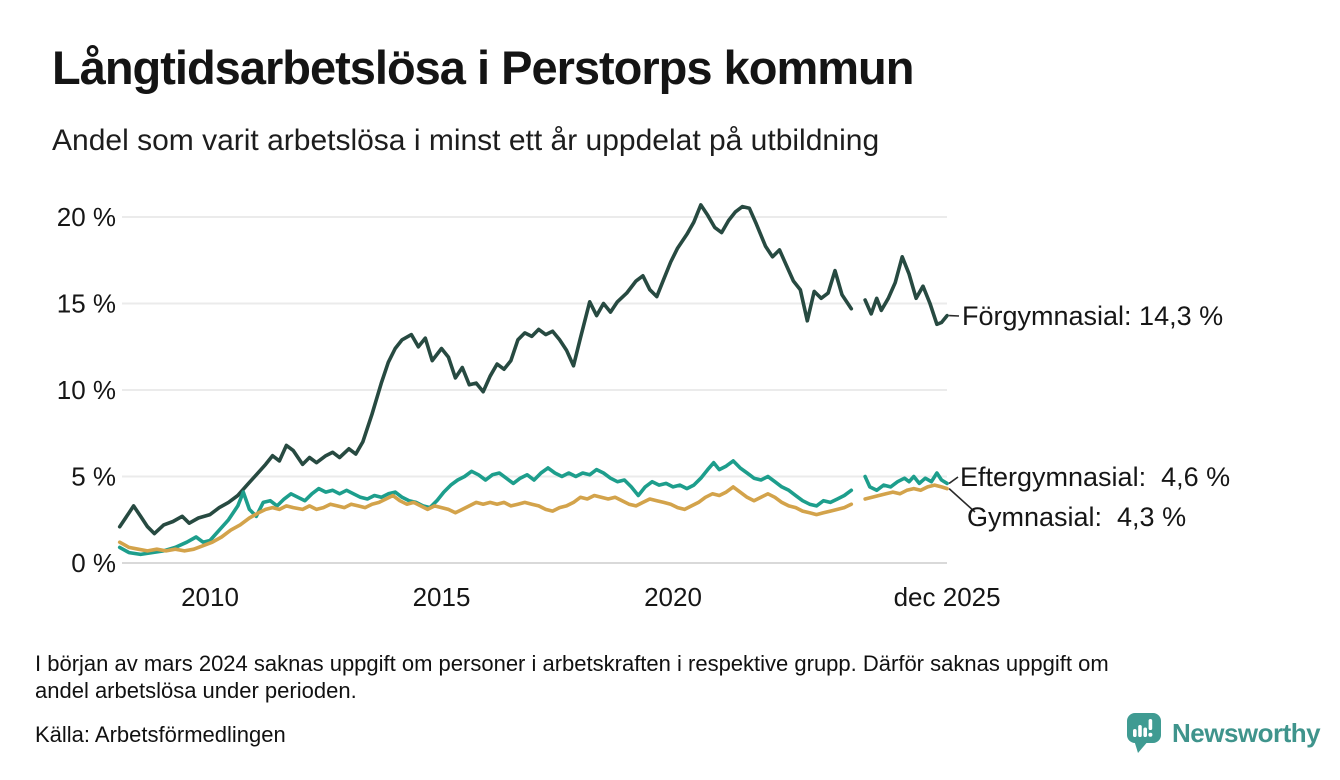 The image size is (1340, 780). I want to click on newsworthy-logo-text: Newsworthy, so click(1246, 732).